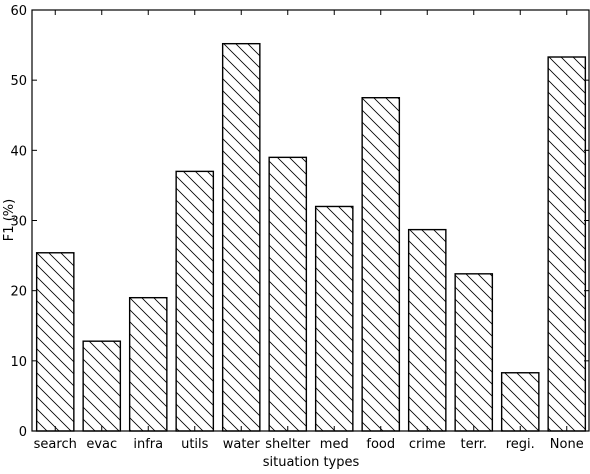 Image resolution: width=590 pixels, height=474 pixels. Describe the element at coordinates (288, 294) in the screenshot. I see `bar-shelter` at that location.